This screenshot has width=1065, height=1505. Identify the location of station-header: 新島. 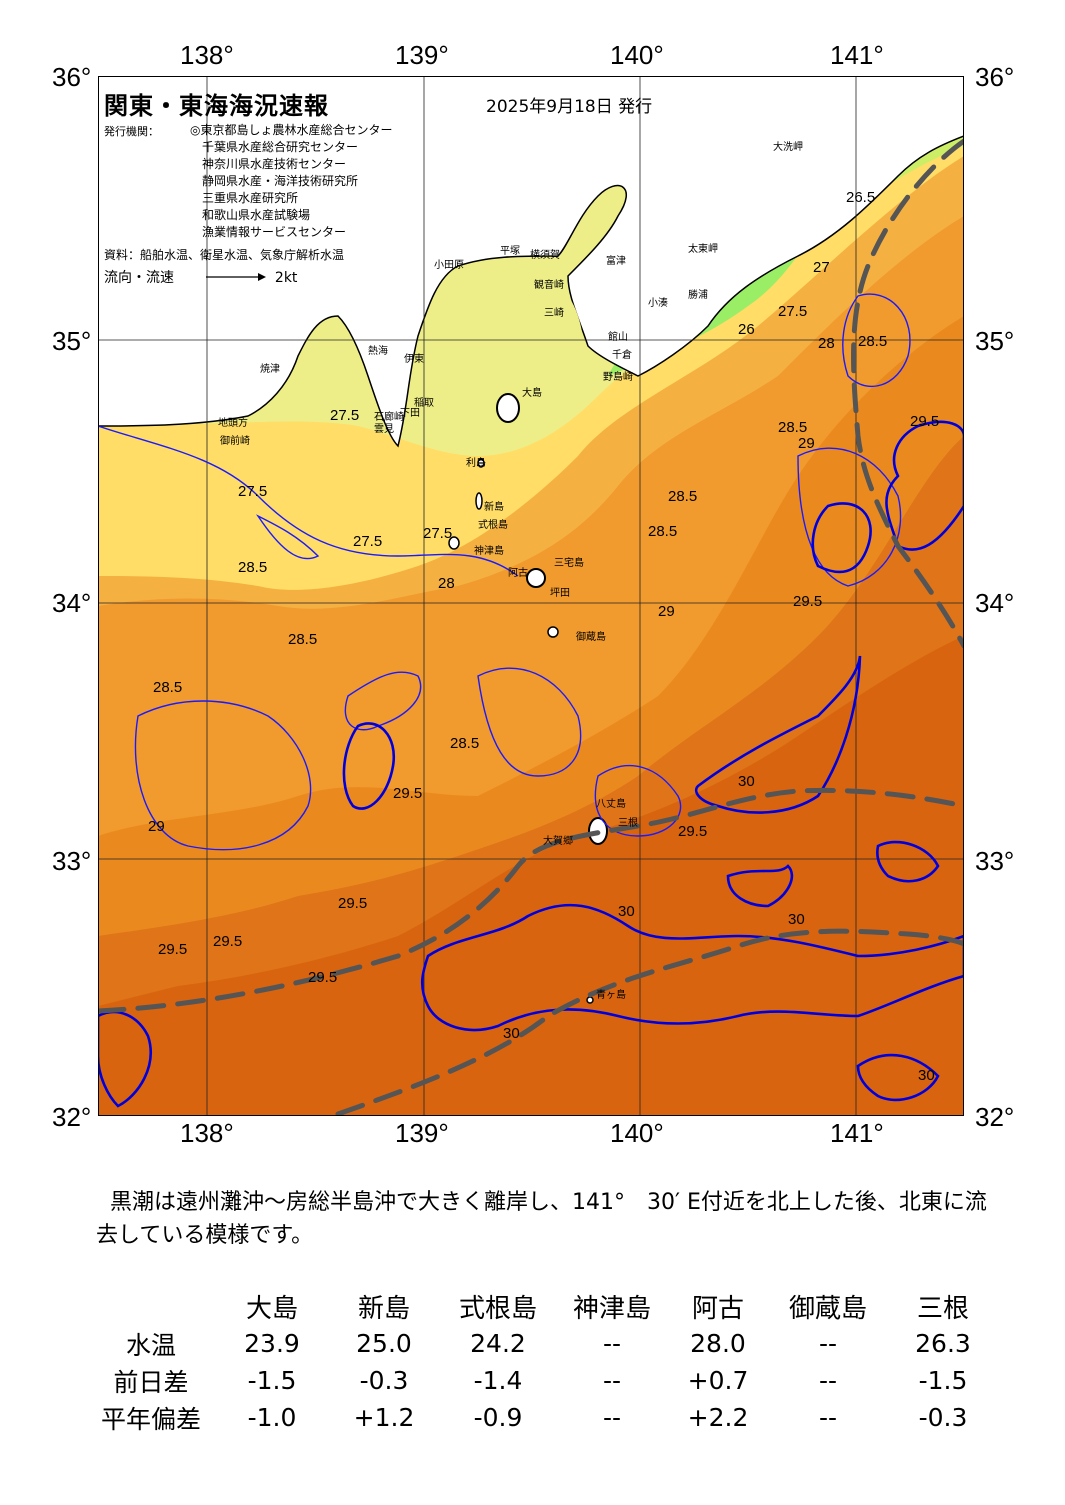
(383, 1309).